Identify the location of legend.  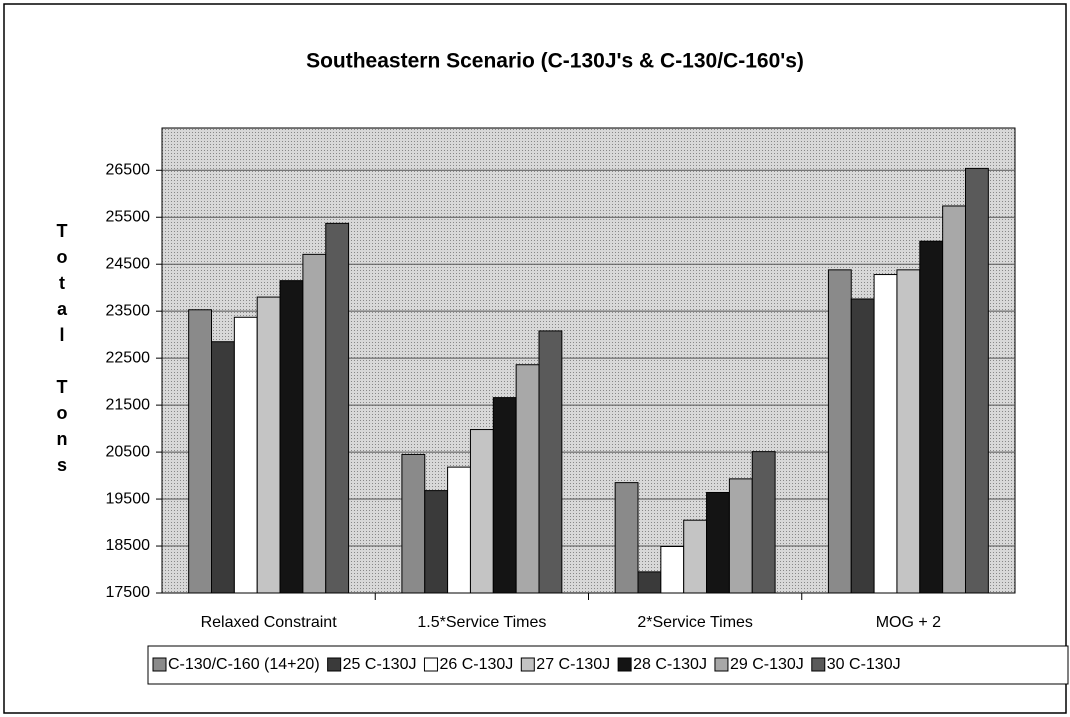
(608, 665).